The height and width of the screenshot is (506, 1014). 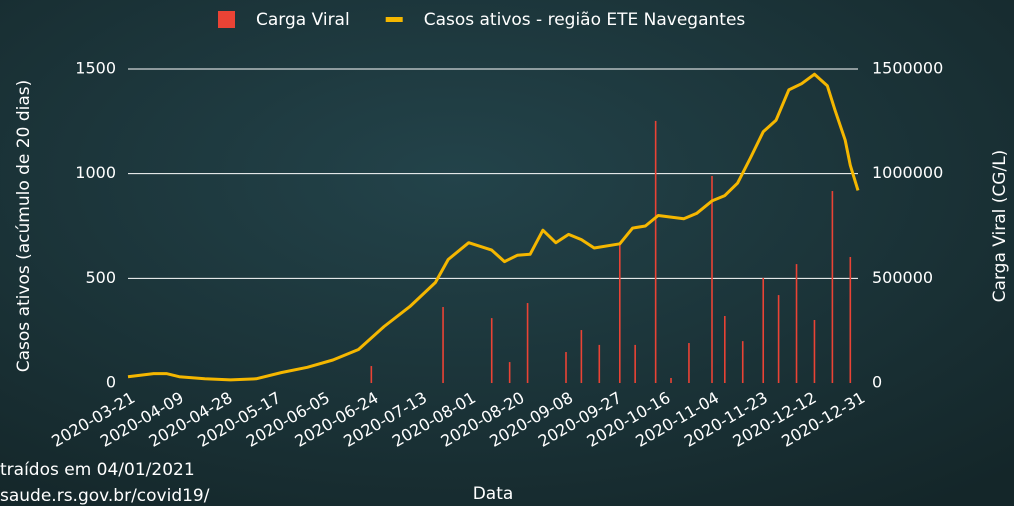 What do you see at coordinates (111, 382) in the screenshot?
I see `y-tick-label: 0` at bounding box center [111, 382].